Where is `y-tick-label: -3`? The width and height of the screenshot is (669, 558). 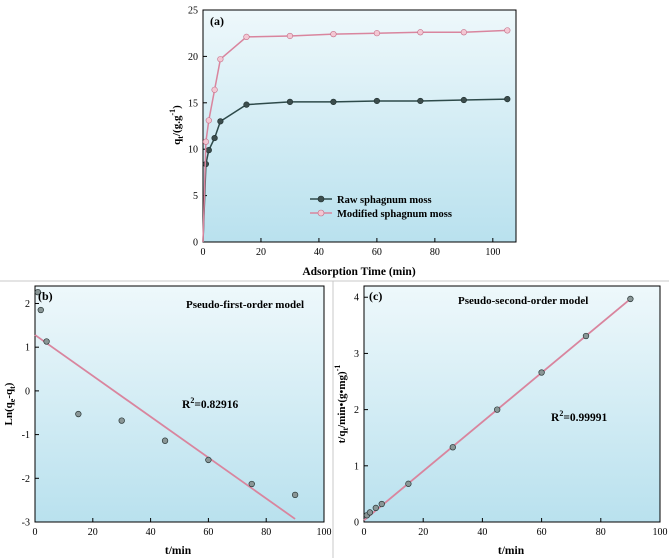 y-tick-label: -3 is located at coordinates (26, 523).